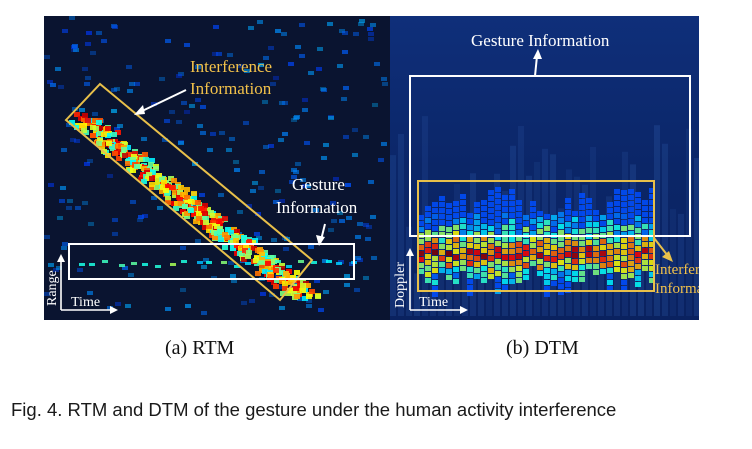  Describe the element at coordinates (667, 256) in the screenshot. I see `dtm-interference-arrowhead` at that location.